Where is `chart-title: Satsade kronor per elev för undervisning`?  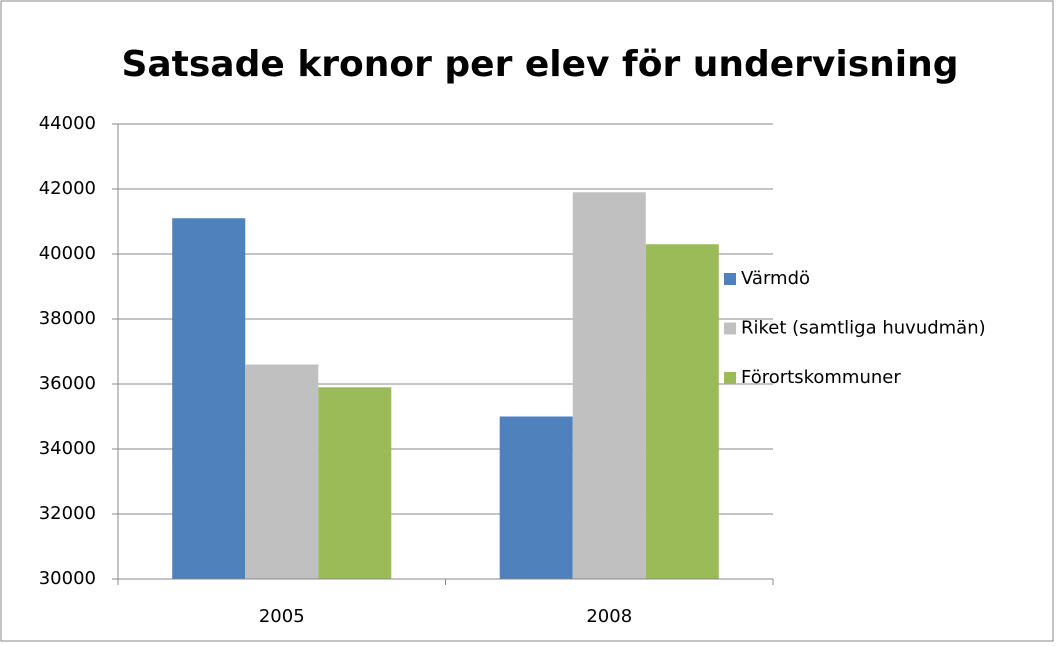 chart-title: Satsade kronor per elev för undervisning is located at coordinates (539, 64).